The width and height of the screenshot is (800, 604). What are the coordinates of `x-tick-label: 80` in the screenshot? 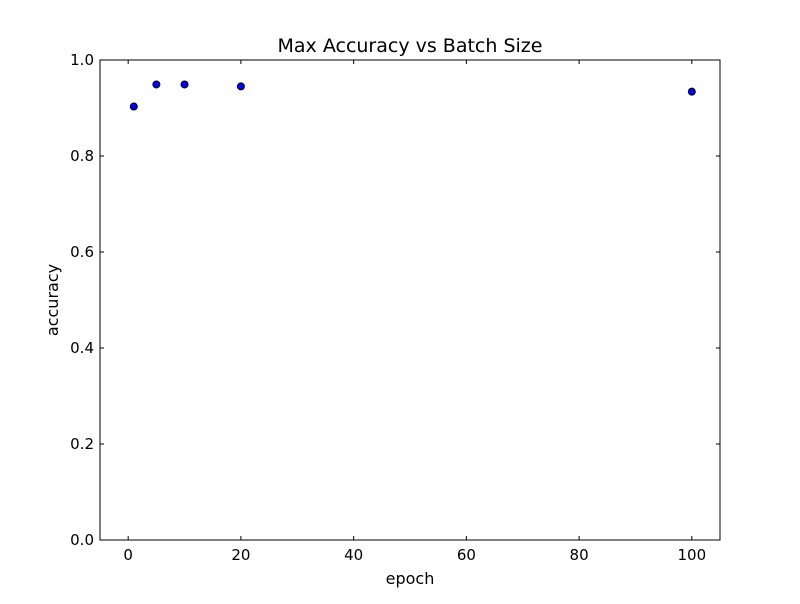 It's located at (579, 555).